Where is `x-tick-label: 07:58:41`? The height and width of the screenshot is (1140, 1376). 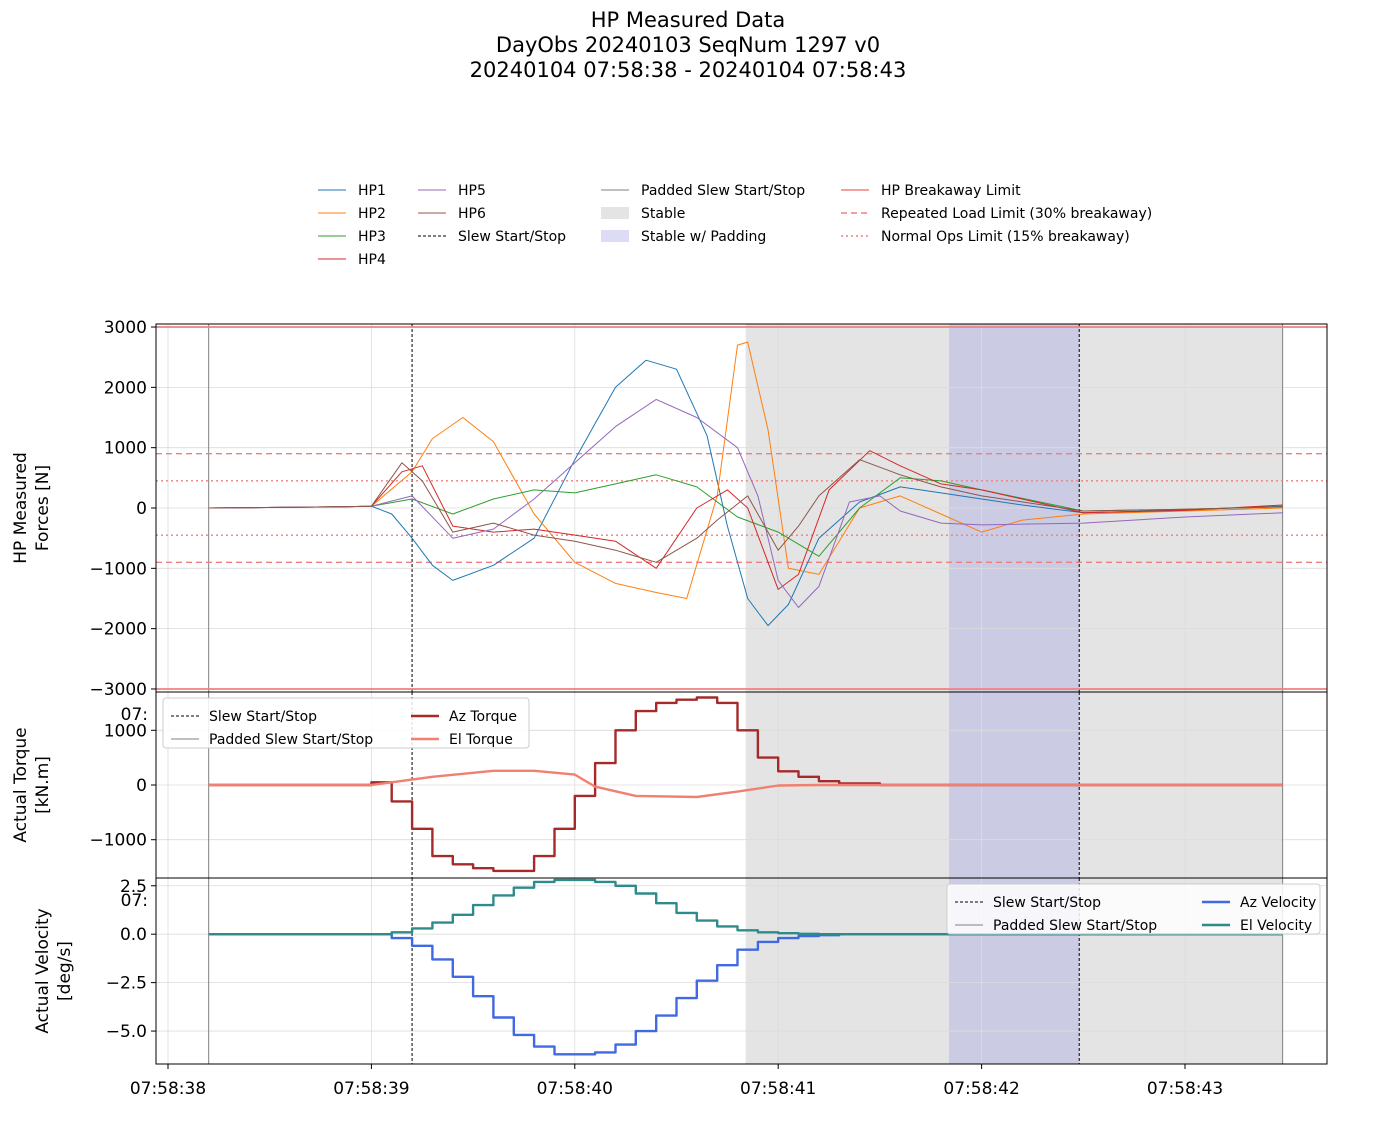 x-tick-label: 07:58:41 is located at coordinates (778, 1089).